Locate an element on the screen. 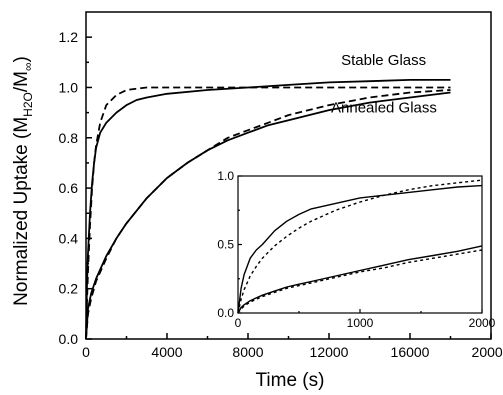 Image resolution: width=503 pixels, height=395 pixels. annotation-annealed-glass: Annealed Glass is located at coordinates (384, 108).